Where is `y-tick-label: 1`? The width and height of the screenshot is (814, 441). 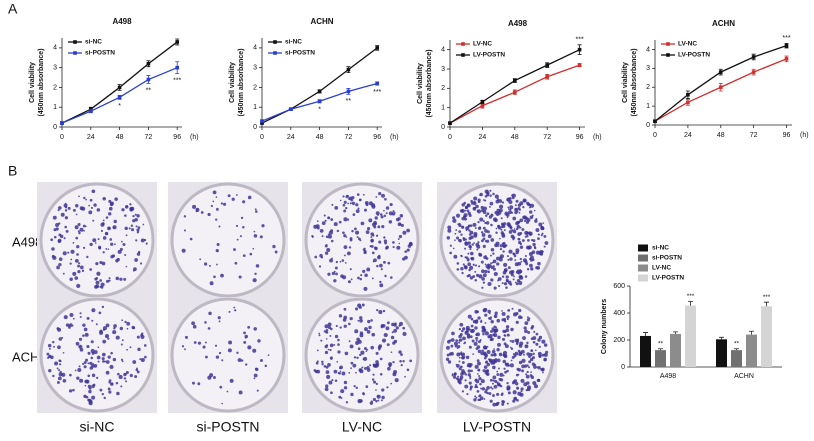
y-tick-label: 1 is located at coordinates (255, 107).